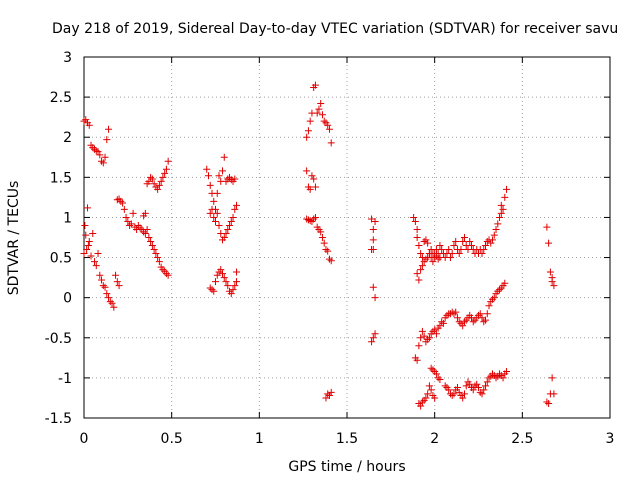 Image resolution: width=640 pixels, height=480 pixels. Describe the element at coordinates (522, 439) in the screenshot. I see `x-tick-label: 2.5` at that location.